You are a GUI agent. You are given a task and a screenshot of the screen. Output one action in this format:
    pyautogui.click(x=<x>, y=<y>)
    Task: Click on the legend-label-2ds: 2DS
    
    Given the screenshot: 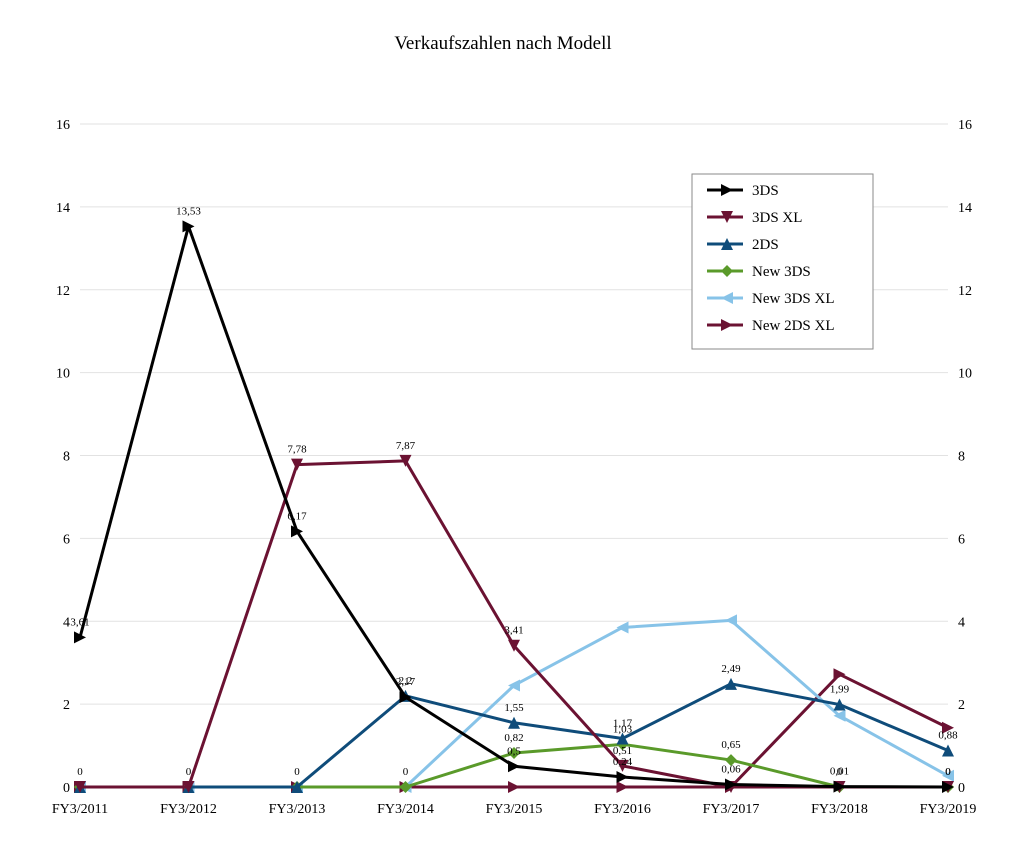 What is the action you would take?
    pyautogui.click(x=765, y=245)
    